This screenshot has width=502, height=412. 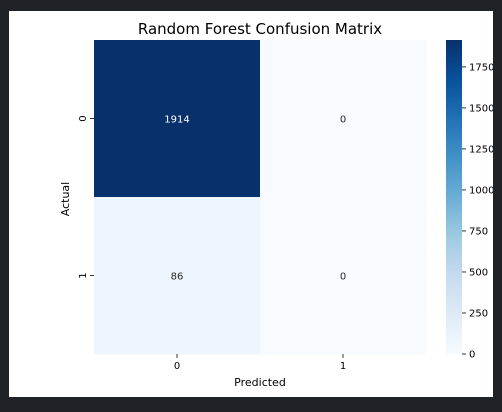 What do you see at coordinates (83, 118) in the screenshot?
I see `y-tick-label: 0` at bounding box center [83, 118].